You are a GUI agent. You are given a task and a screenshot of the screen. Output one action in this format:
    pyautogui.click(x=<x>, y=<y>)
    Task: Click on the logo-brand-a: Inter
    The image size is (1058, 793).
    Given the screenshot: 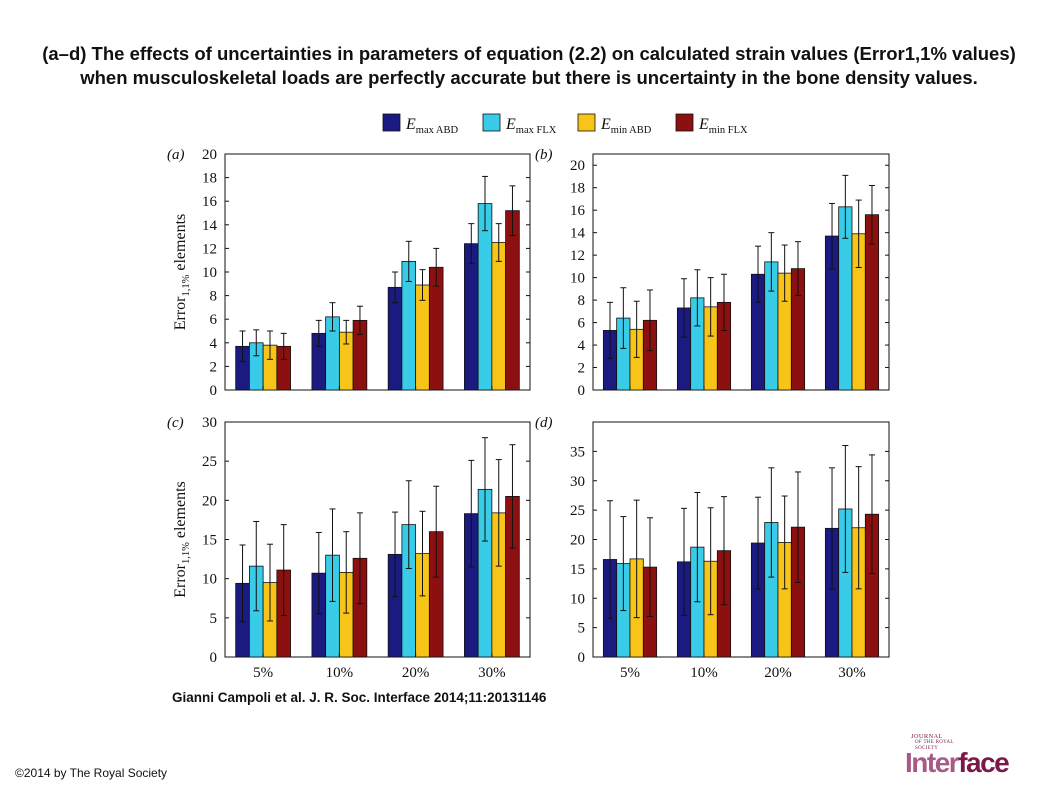 What is the action you would take?
    pyautogui.click(x=932, y=762)
    